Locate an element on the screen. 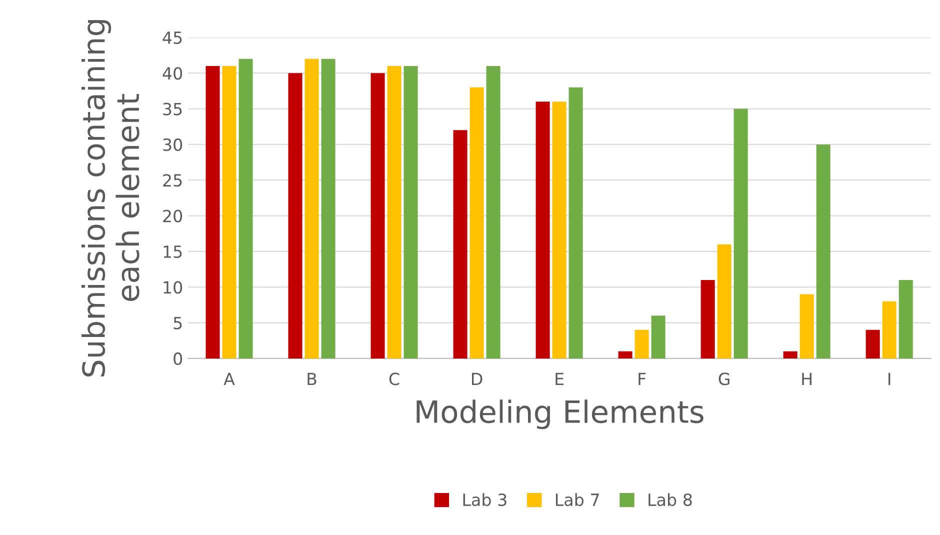 Image resolution: width=940 pixels, height=535 pixels. y-tick-label: 10 is located at coordinates (173, 287).